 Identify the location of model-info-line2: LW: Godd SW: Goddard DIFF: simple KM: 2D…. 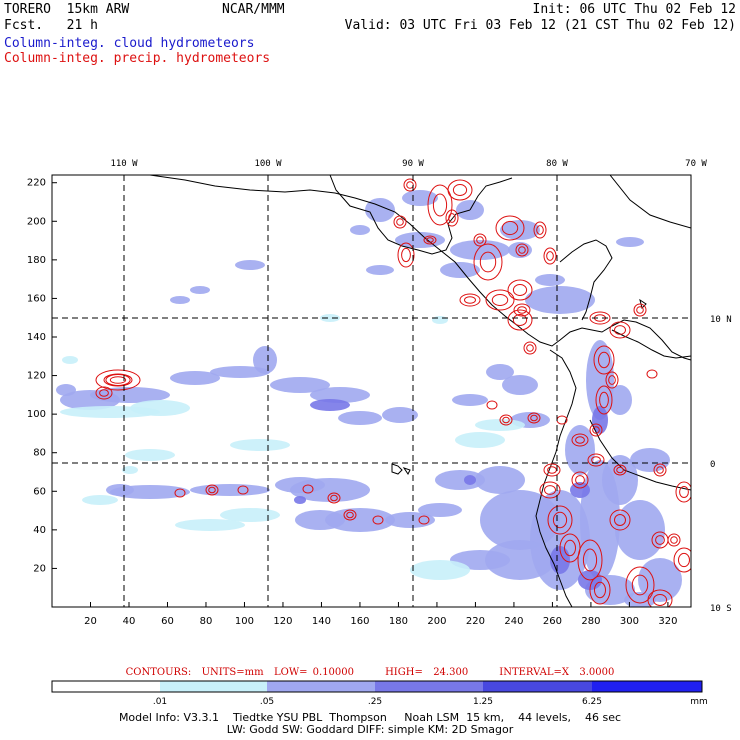
(370, 729).